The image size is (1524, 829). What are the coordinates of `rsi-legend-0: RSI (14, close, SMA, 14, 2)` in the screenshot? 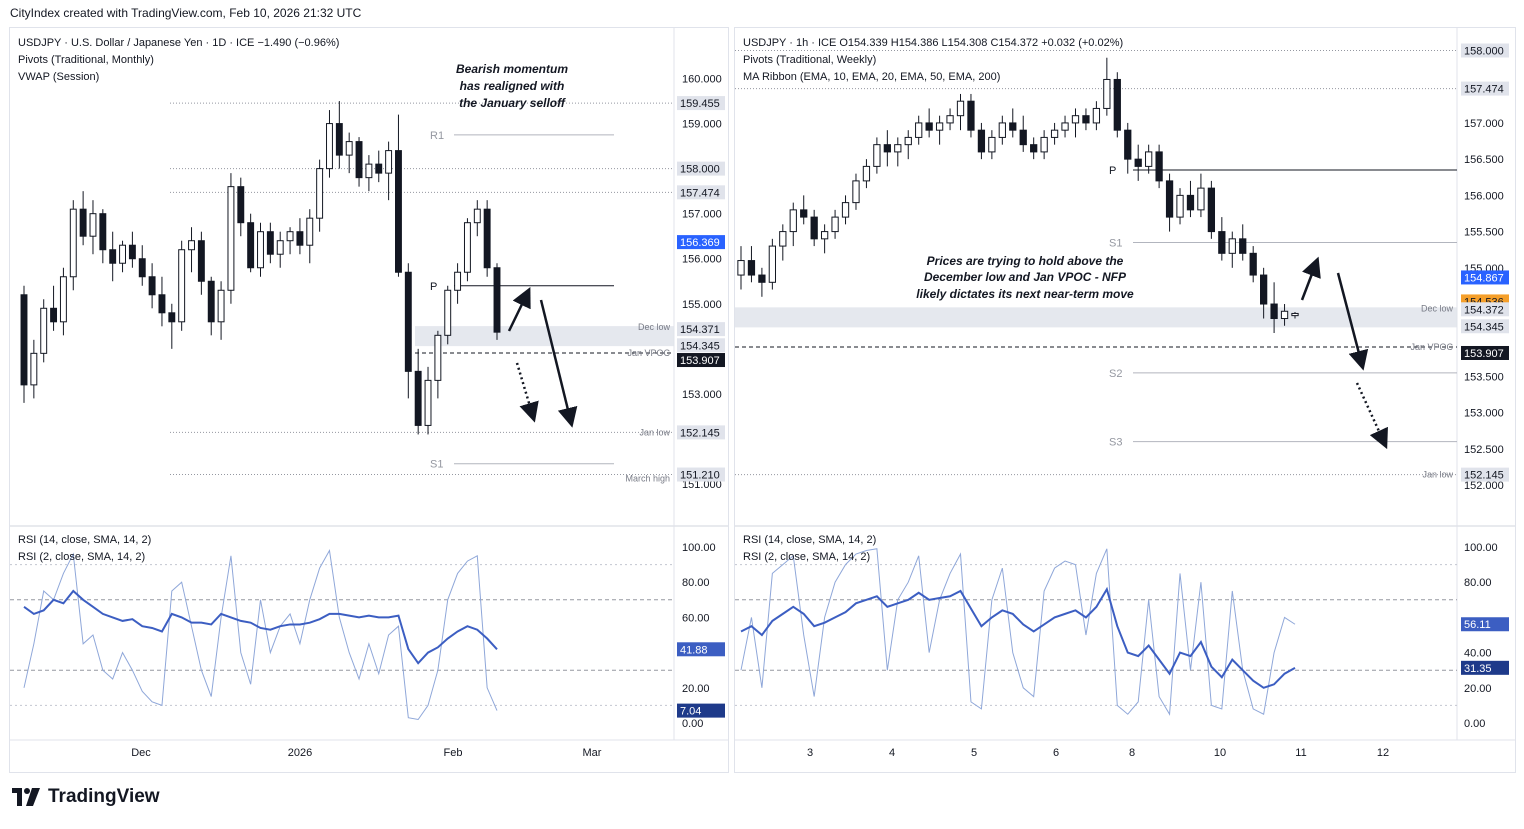 It's located at (84, 540).